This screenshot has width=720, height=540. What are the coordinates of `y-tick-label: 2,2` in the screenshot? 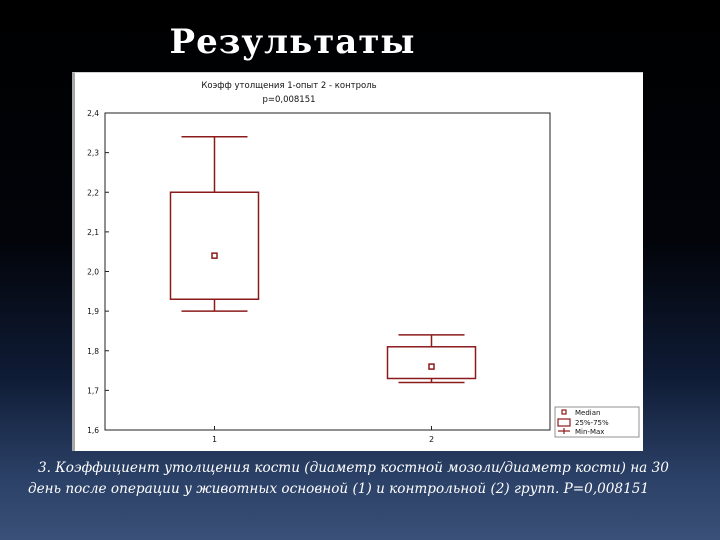 It's located at (93, 192).